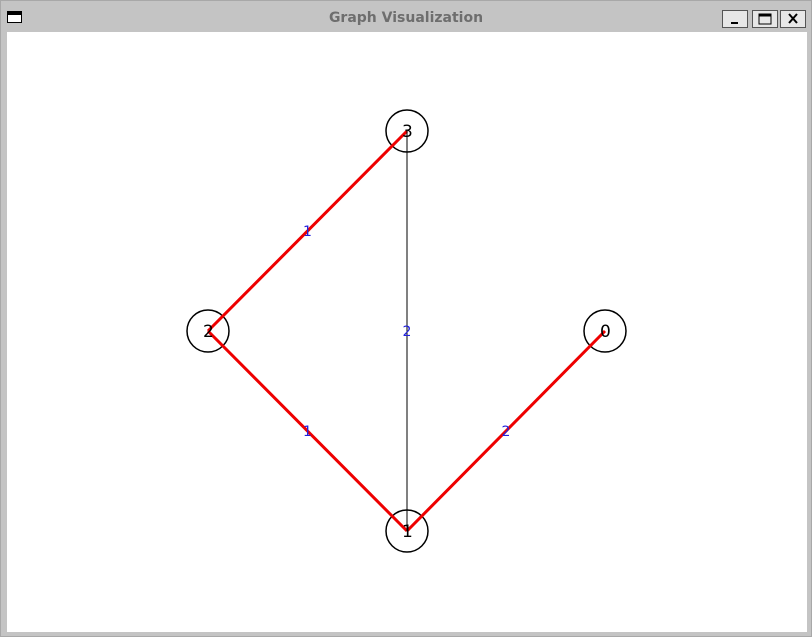 Image resolution: width=812 pixels, height=637 pixels. What do you see at coordinates (407, 132) in the screenshot?
I see `node-label-3: 3` at bounding box center [407, 132].